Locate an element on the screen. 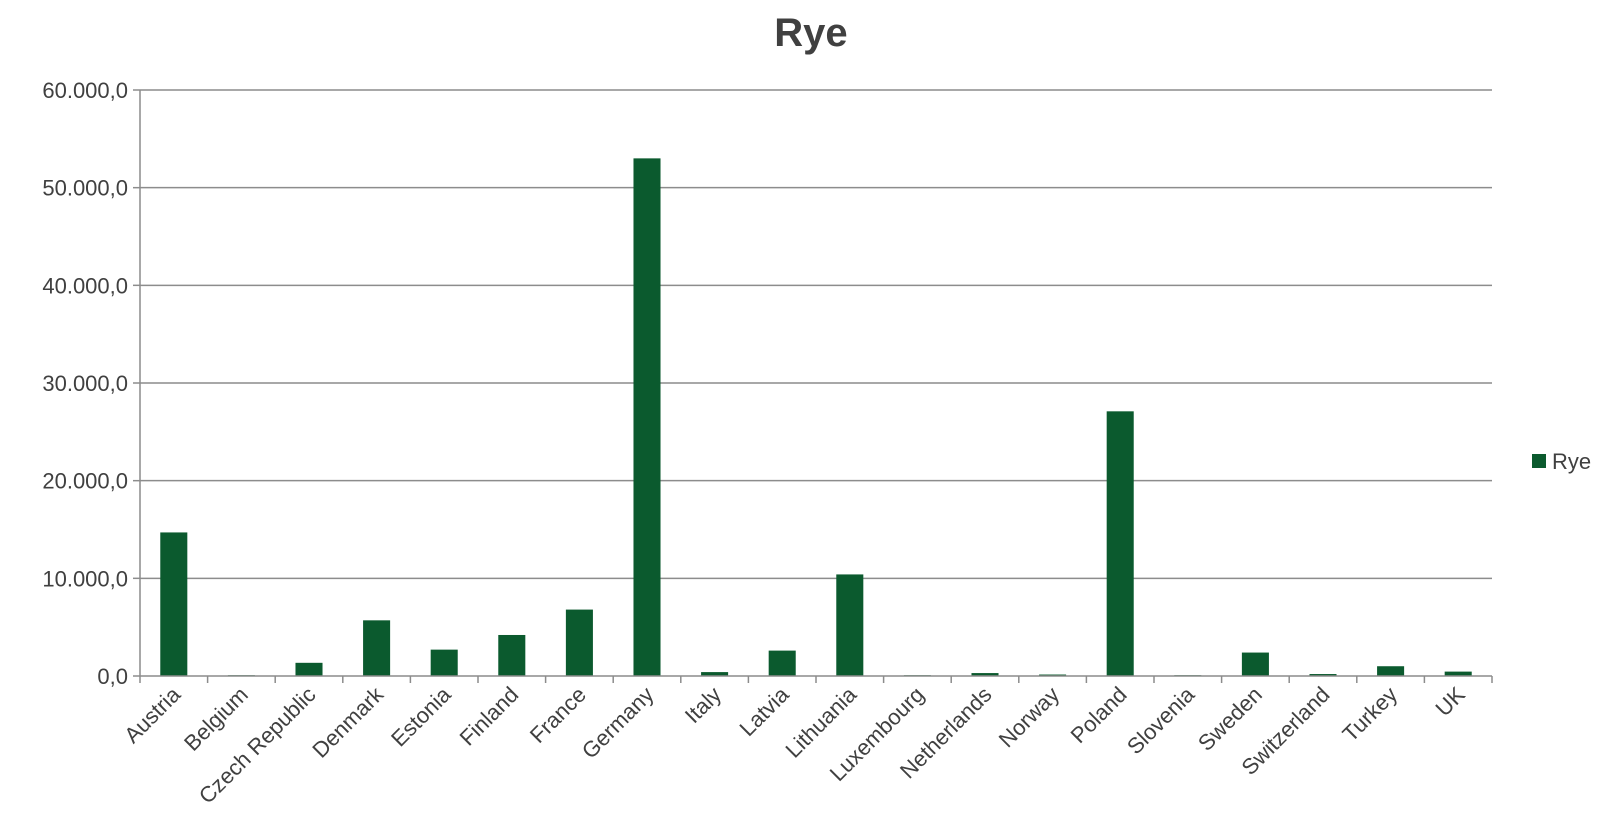  y-tick-label: 10.000,0 is located at coordinates (85, 578).